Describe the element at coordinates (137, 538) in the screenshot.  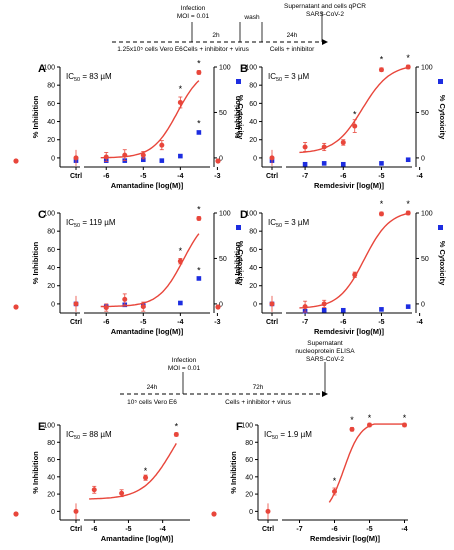
I see `x-axis-label: Amantadine [log(M)]` at that location.